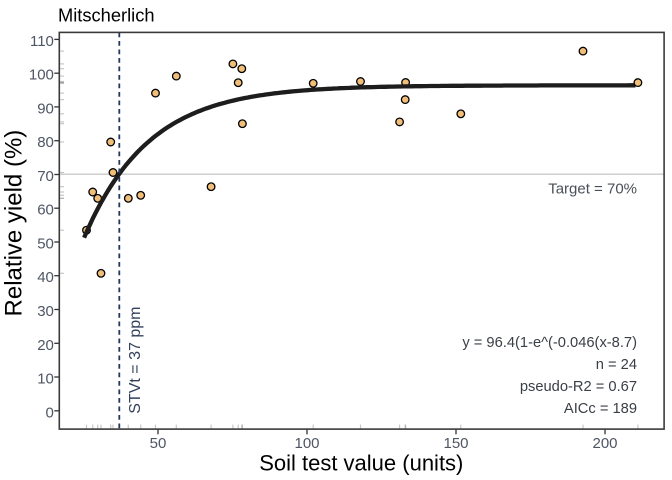  I want to click on svg-text: 200, so click(604, 443).